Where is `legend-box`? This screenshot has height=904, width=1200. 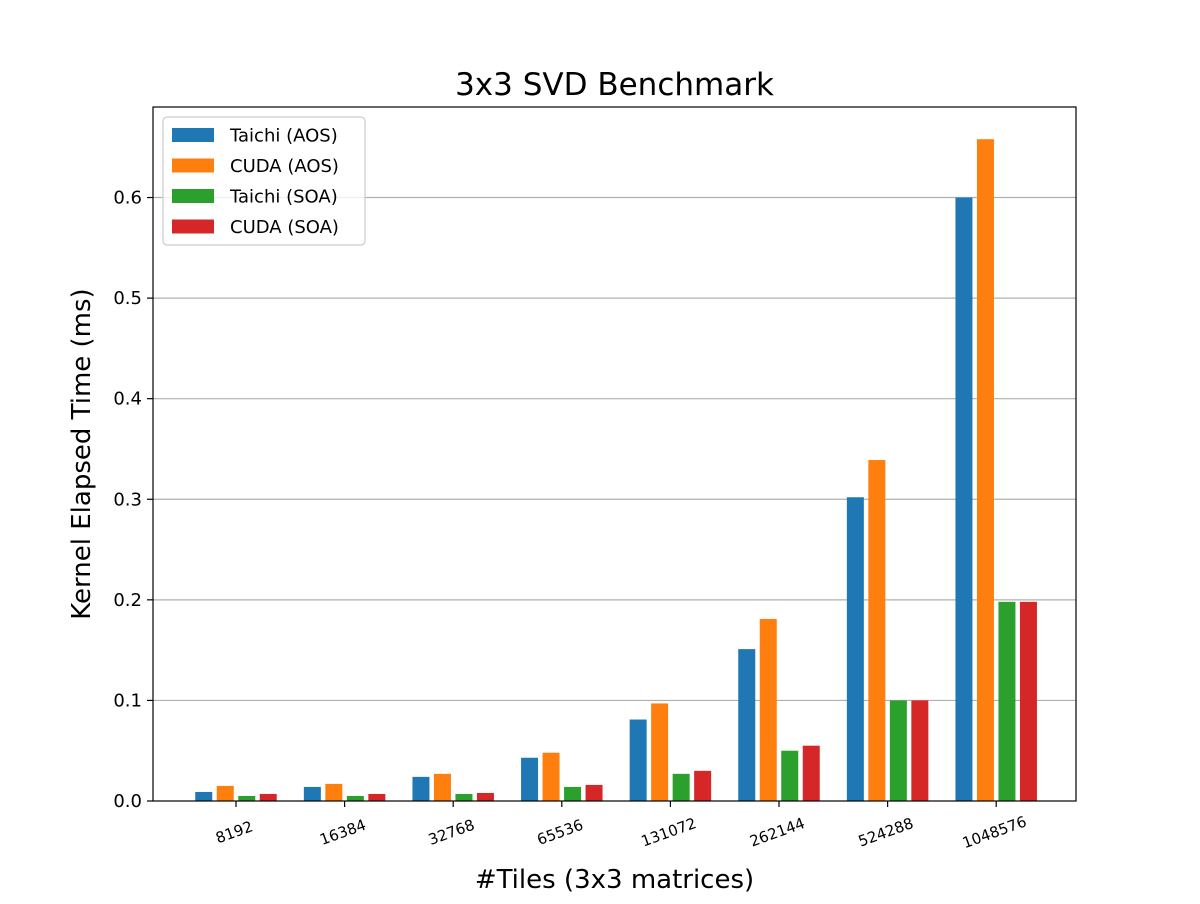 legend-box is located at coordinates (264, 181).